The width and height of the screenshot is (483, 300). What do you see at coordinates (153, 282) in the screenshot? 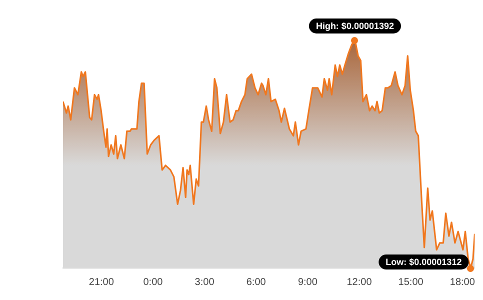
I see `x-tick-label: 0:00` at bounding box center [153, 282].